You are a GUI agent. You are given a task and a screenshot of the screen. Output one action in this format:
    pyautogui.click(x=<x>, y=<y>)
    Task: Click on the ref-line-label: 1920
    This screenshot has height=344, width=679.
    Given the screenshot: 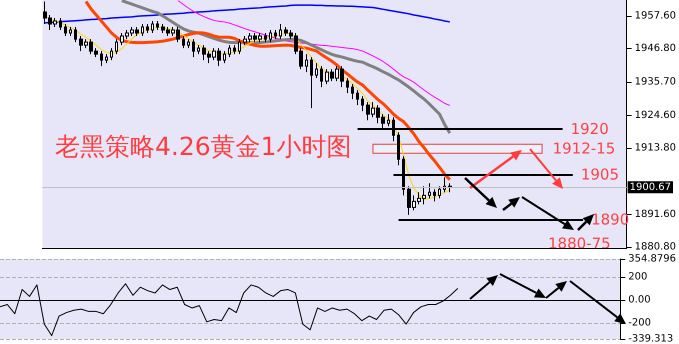 What is the action you would take?
    pyautogui.click(x=589, y=129)
    